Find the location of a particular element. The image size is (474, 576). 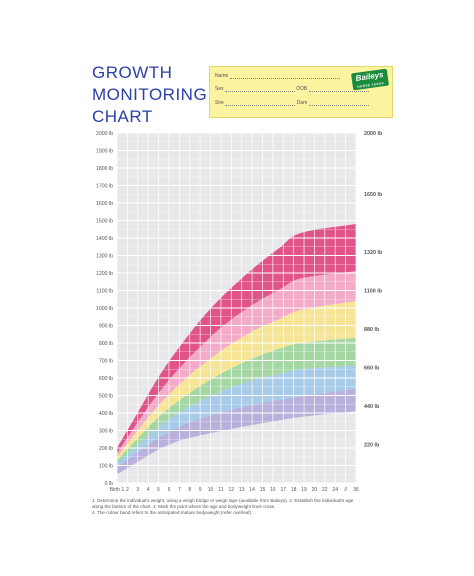

title-line-1: GROWTH is located at coordinates (132, 72).